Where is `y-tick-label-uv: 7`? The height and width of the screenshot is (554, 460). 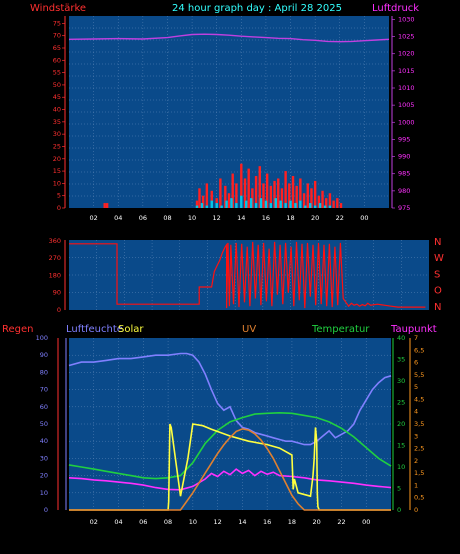
y-tick-label-uv: 7 is located at coordinates (416, 338).